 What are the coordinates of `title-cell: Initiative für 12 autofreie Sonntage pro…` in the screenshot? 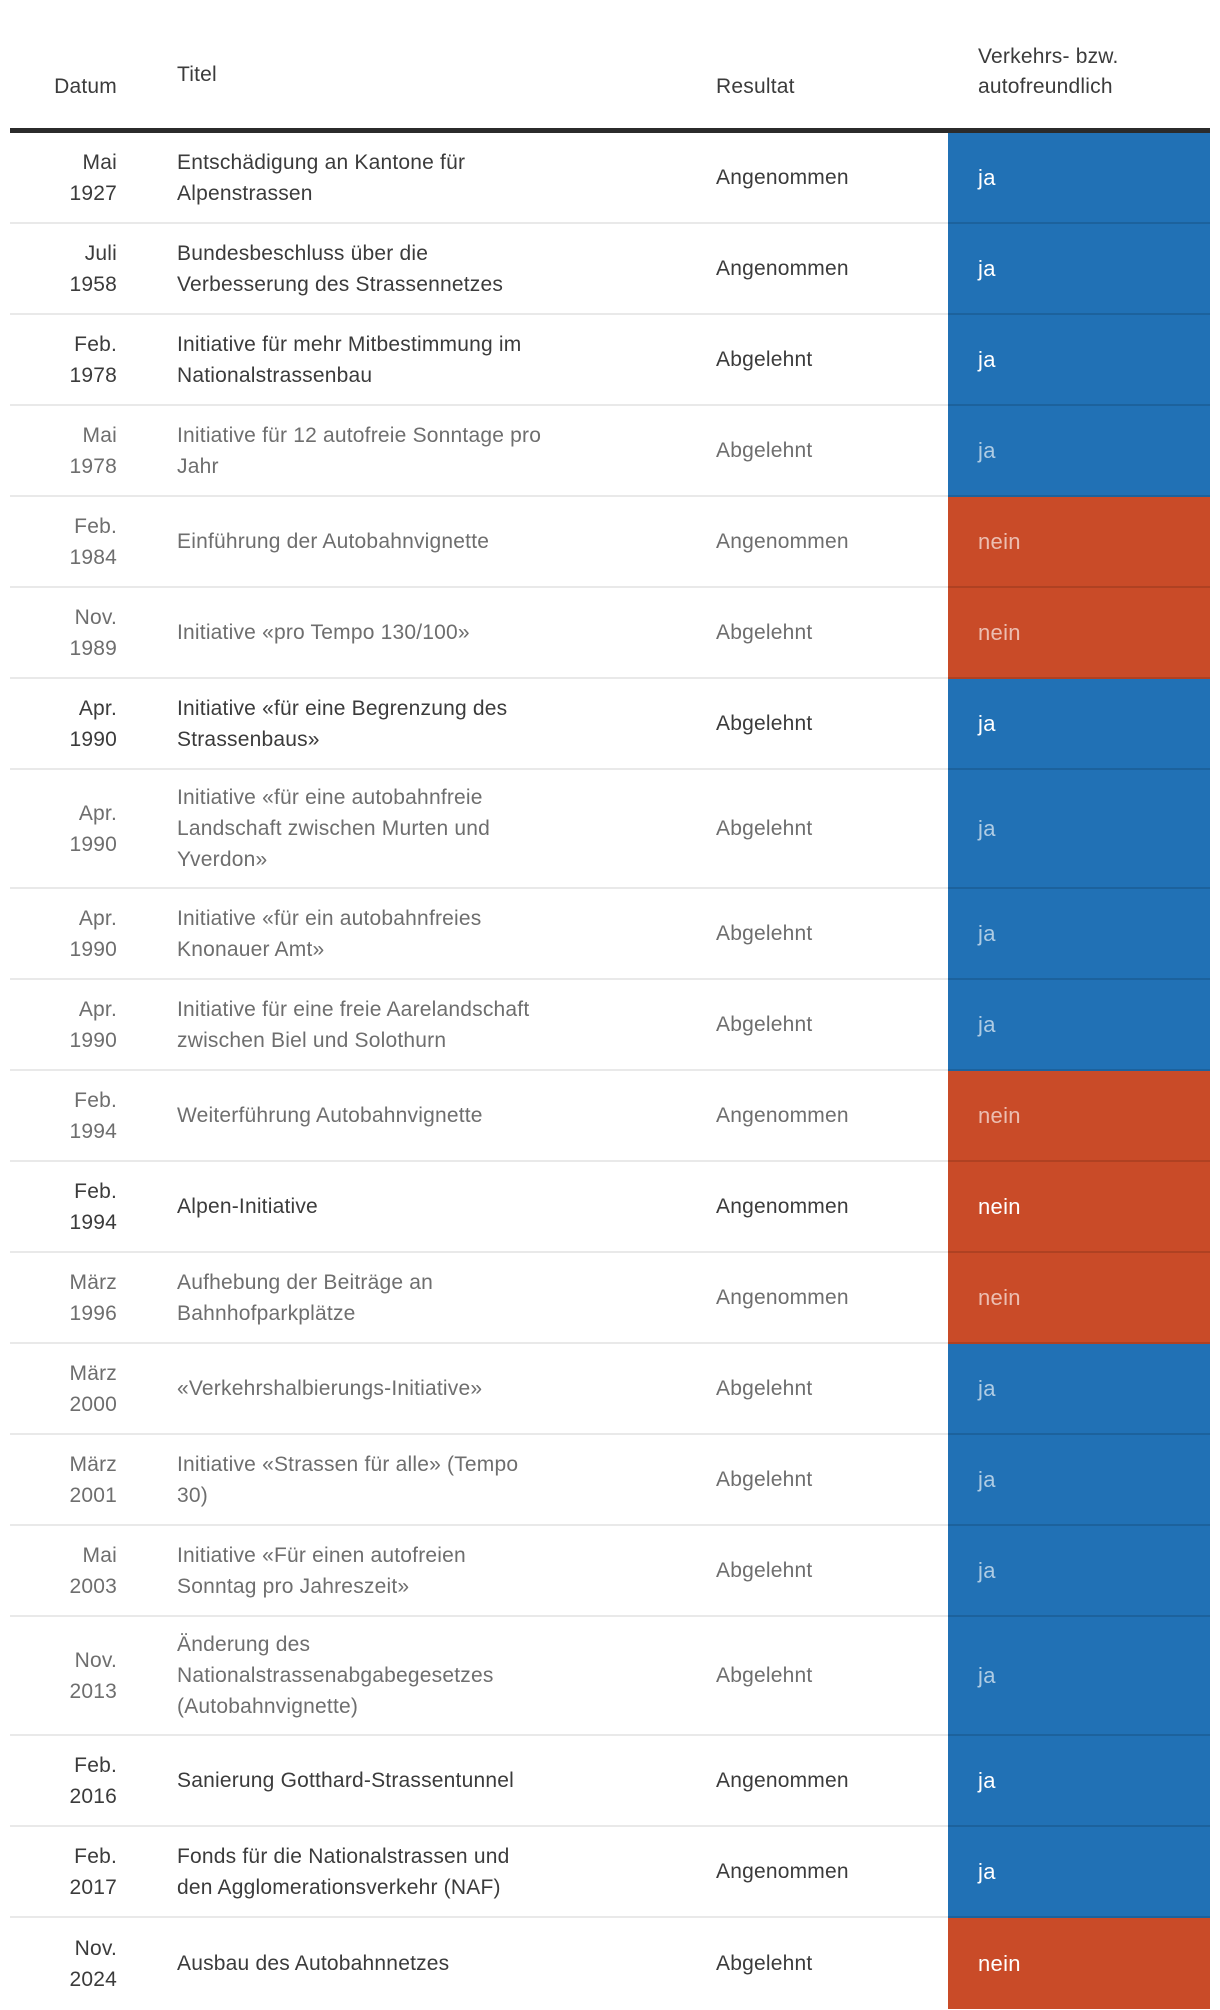 It's located at (416, 451).